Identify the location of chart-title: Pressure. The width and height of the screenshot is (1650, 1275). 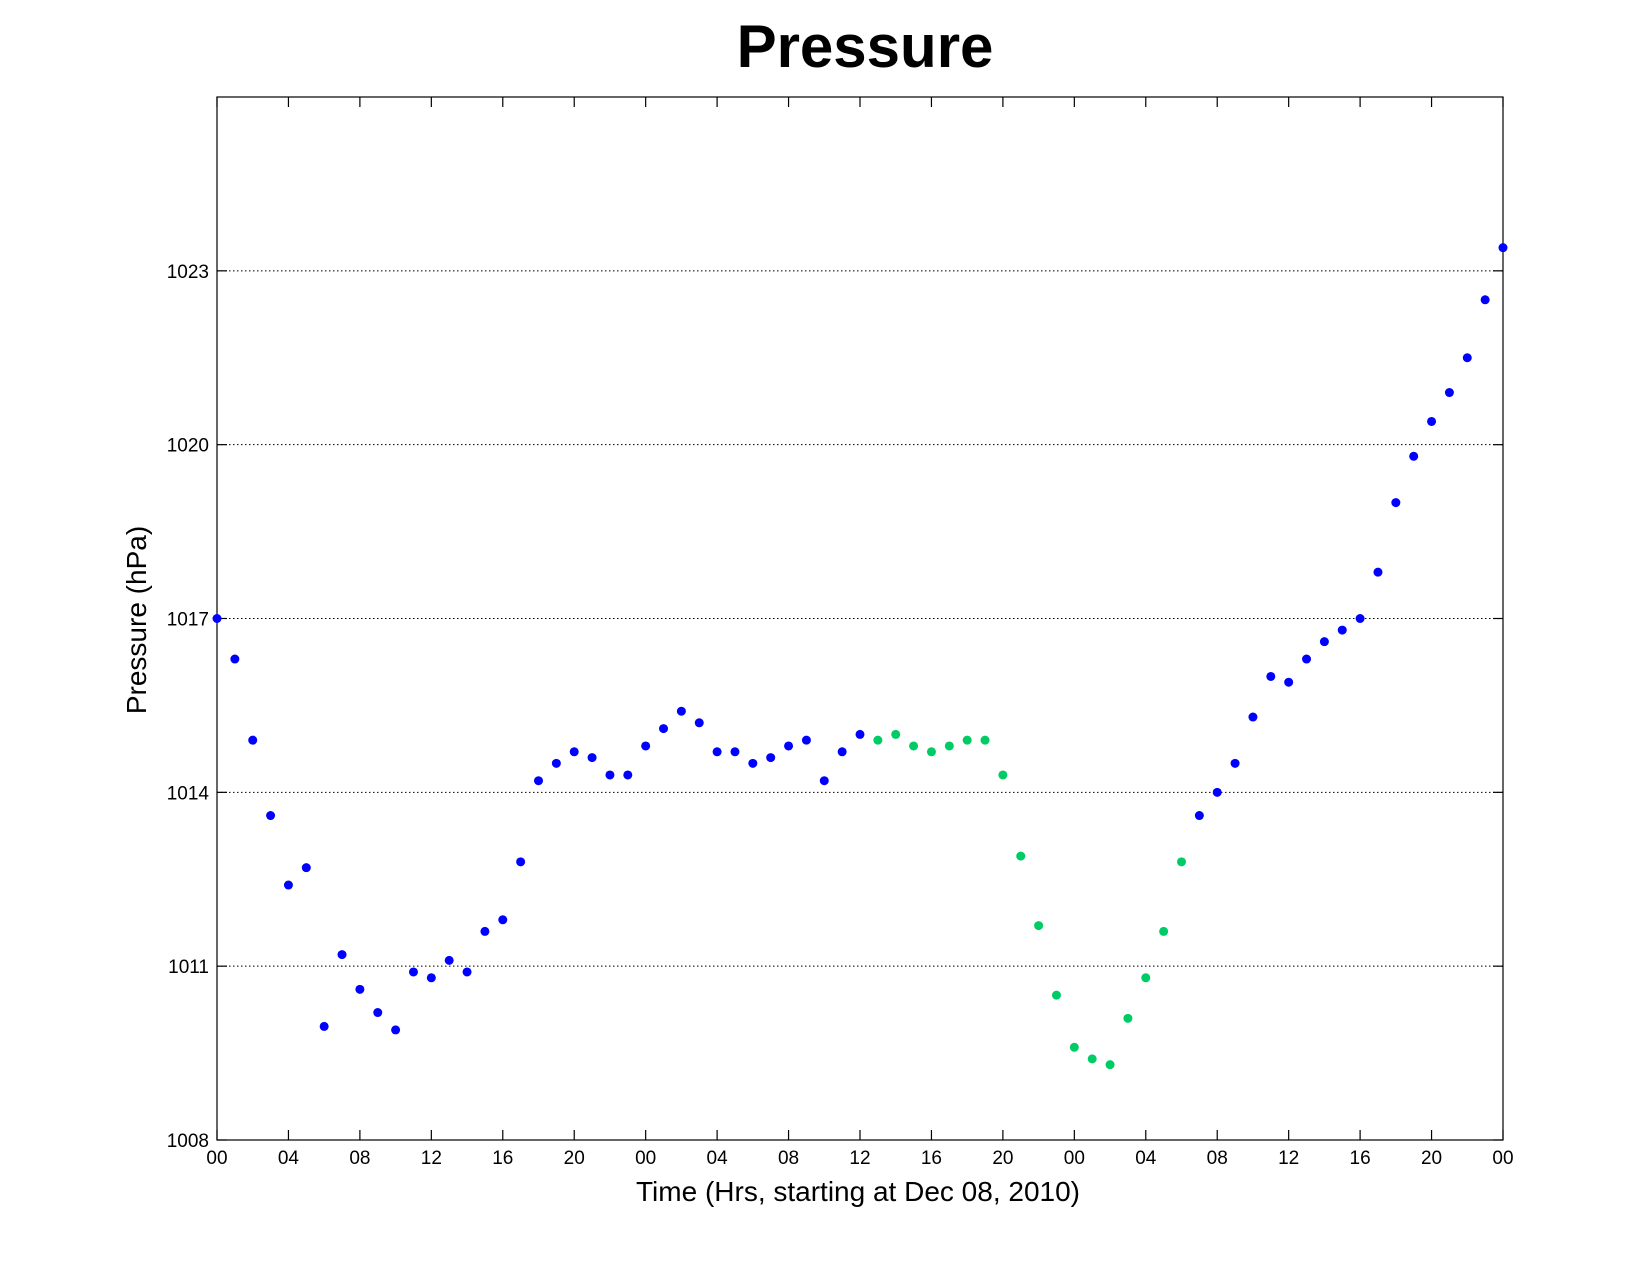
(865, 46).